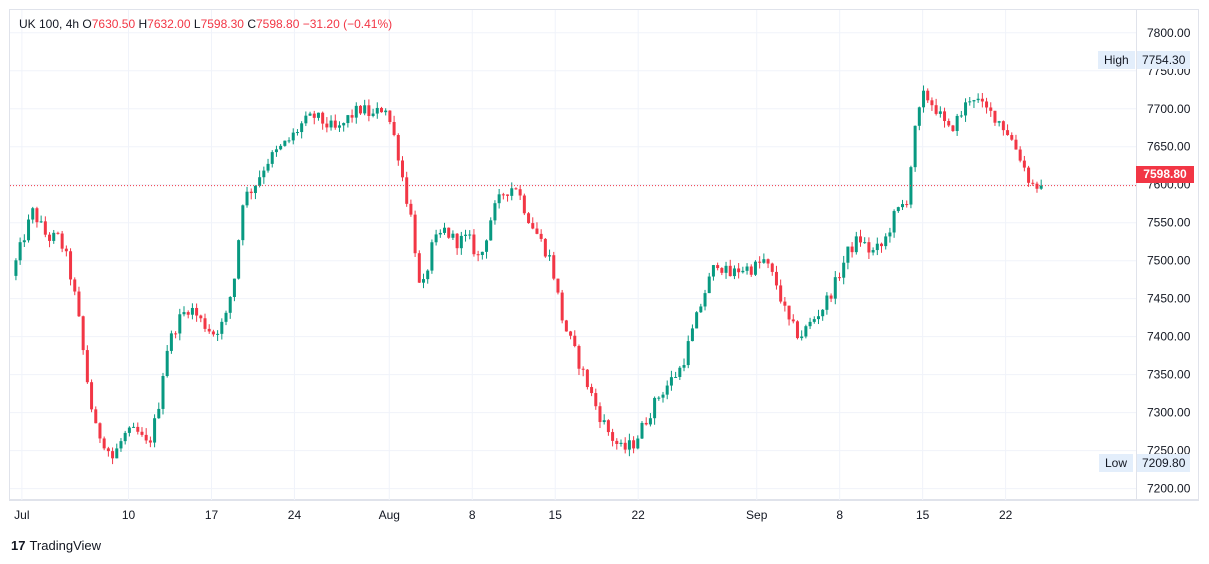  Describe the element at coordinates (18, 545) in the screenshot. I see `tradingview-logo-icon: 17` at that location.